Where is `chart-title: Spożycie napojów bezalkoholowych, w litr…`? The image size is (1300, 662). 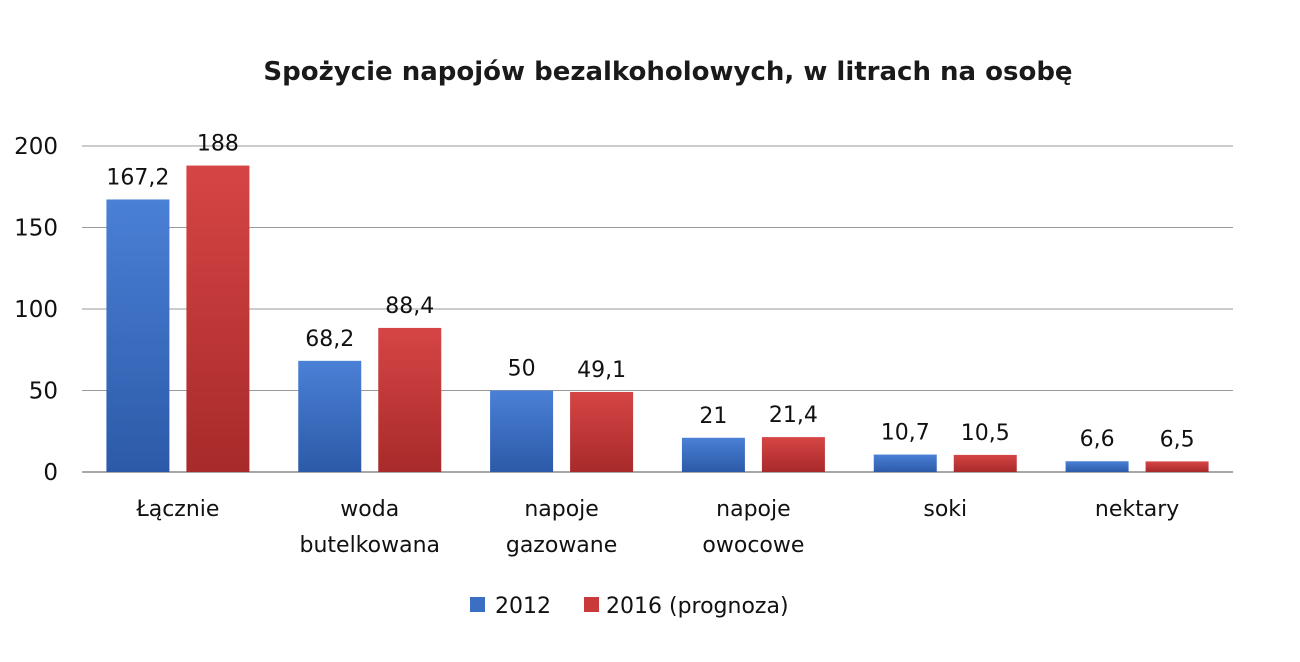
chart-title: Spożycie napojów bezalkoholowych, w litr… is located at coordinates (667, 72).